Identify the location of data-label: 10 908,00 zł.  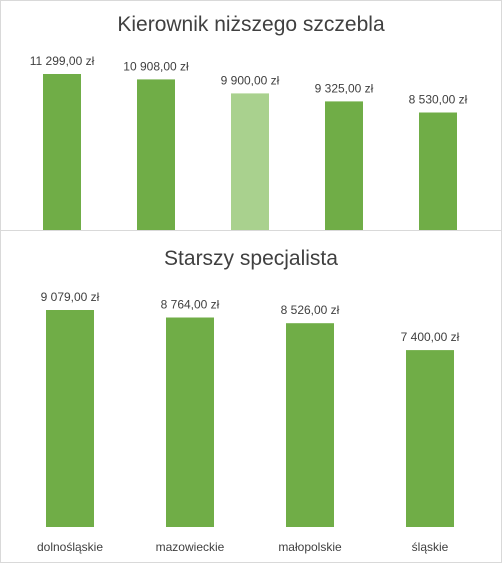
(156, 66).